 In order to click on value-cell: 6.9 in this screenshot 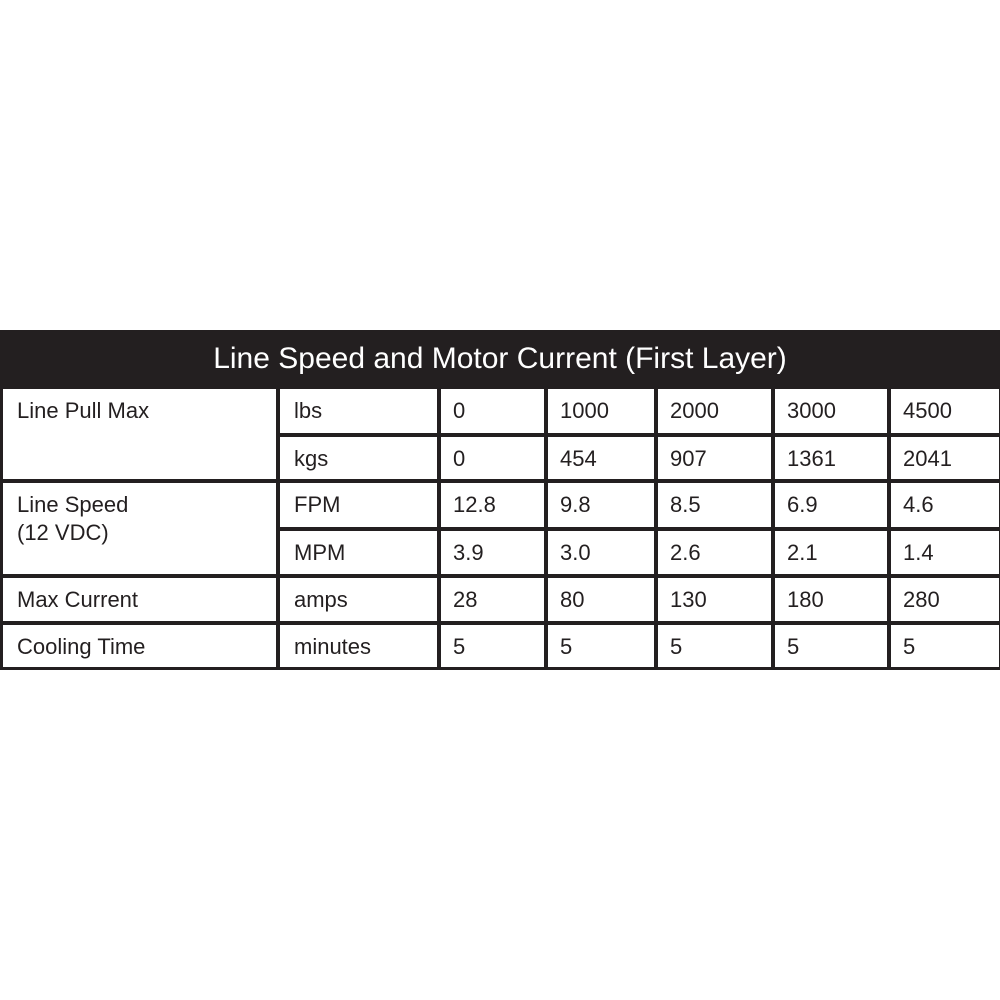, I will do `click(831, 505)`.